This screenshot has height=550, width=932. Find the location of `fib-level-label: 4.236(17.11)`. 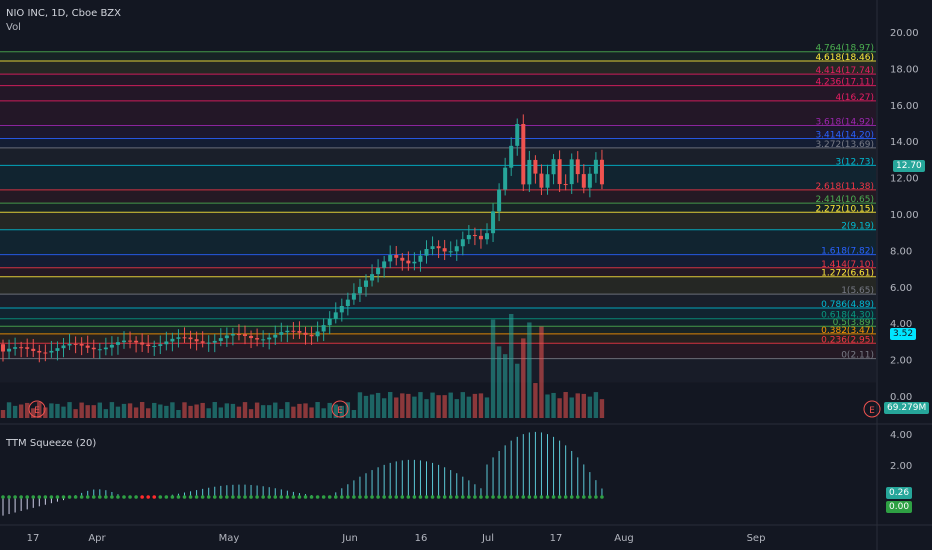

fib-level-label: 4.236(17.11) is located at coordinates (844, 83).